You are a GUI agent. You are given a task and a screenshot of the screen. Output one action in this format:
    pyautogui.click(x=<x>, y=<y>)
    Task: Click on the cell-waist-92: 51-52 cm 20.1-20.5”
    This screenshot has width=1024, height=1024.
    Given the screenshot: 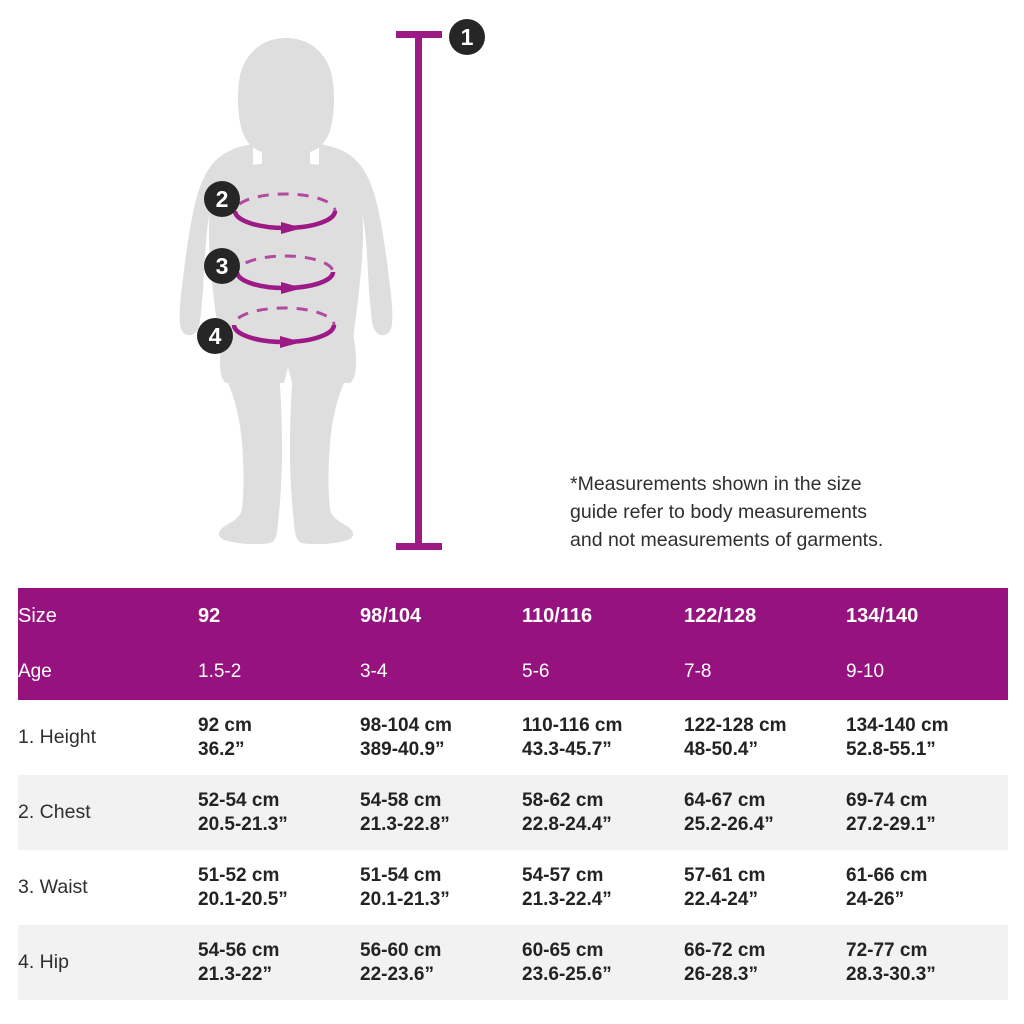 What is the action you would take?
    pyautogui.click(x=279, y=887)
    